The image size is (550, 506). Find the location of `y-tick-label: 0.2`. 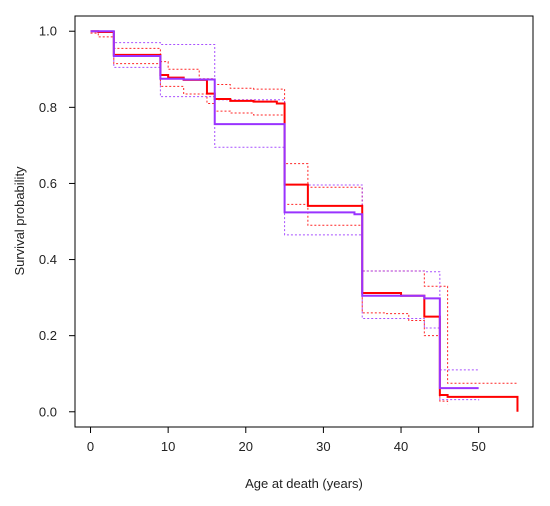

y-tick-label: 0.2 is located at coordinates (48, 335).